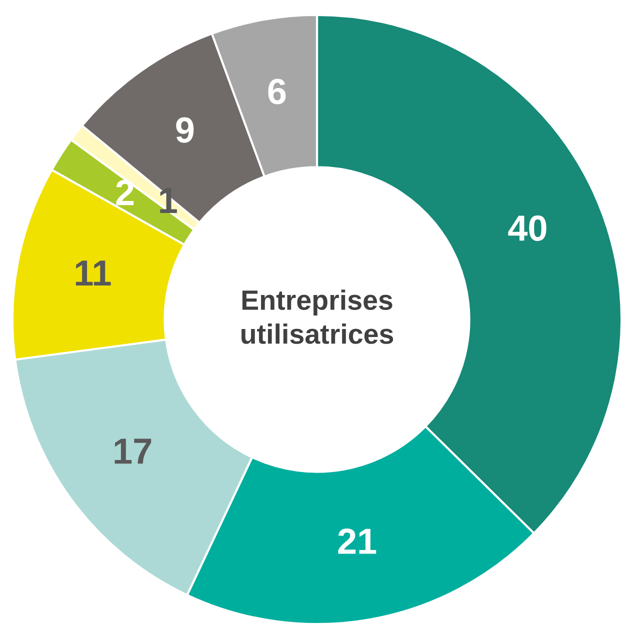 The height and width of the screenshot is (639, 634). What do you see at coordinates (318, 317) in the screenshot?
I see `text: Entreprises utilisatrices` at bounding box center [318, 317].